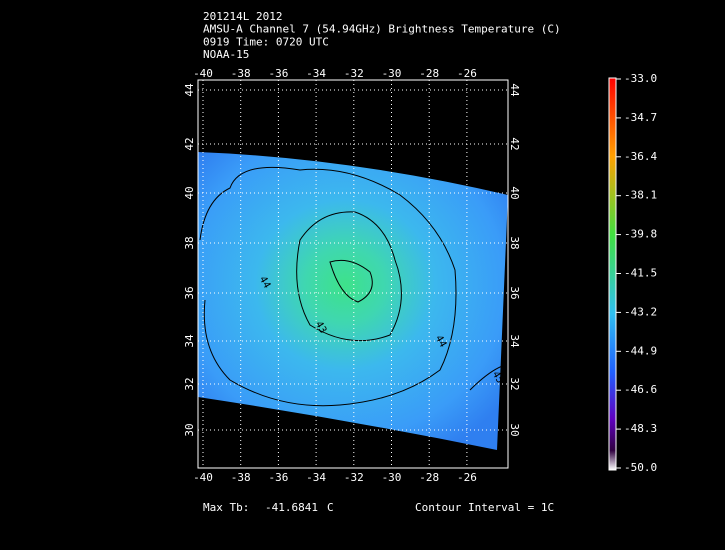  Describe the element at coordinates (640, 350) in the screenshot. I see `colorbar-label: -44.9` at that location.